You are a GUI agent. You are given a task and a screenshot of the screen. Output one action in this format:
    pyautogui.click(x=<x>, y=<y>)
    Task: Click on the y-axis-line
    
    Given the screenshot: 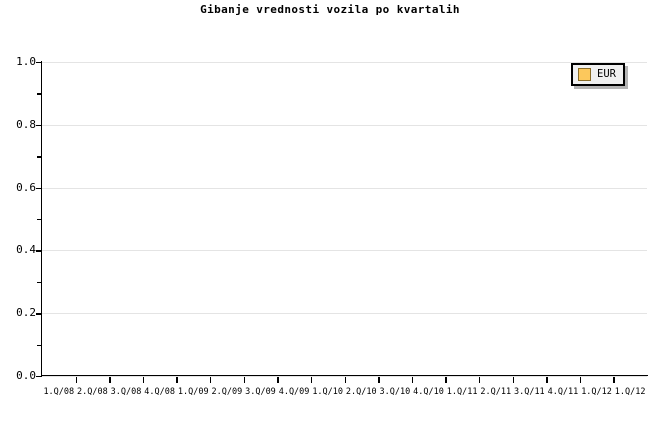 What is the action you would take?
    pyautogui.click(x=42, y=219)
    